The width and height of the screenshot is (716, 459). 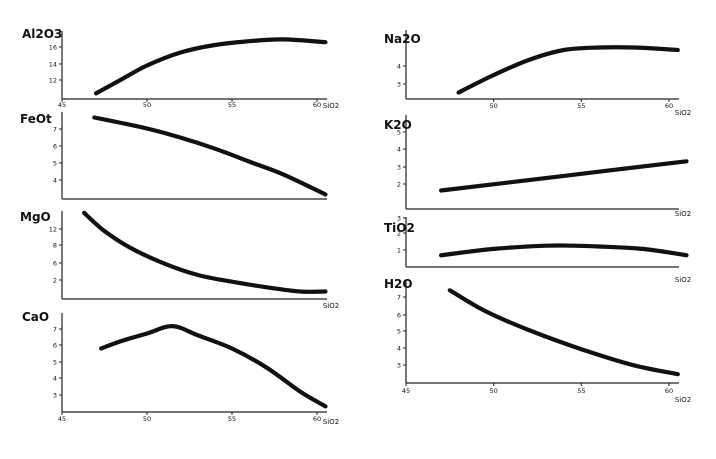 What do you see at coordinates (399, 219) in the screenshot?
I see `tio2-y-tick-label: 3` at bounding box center [399, 219].